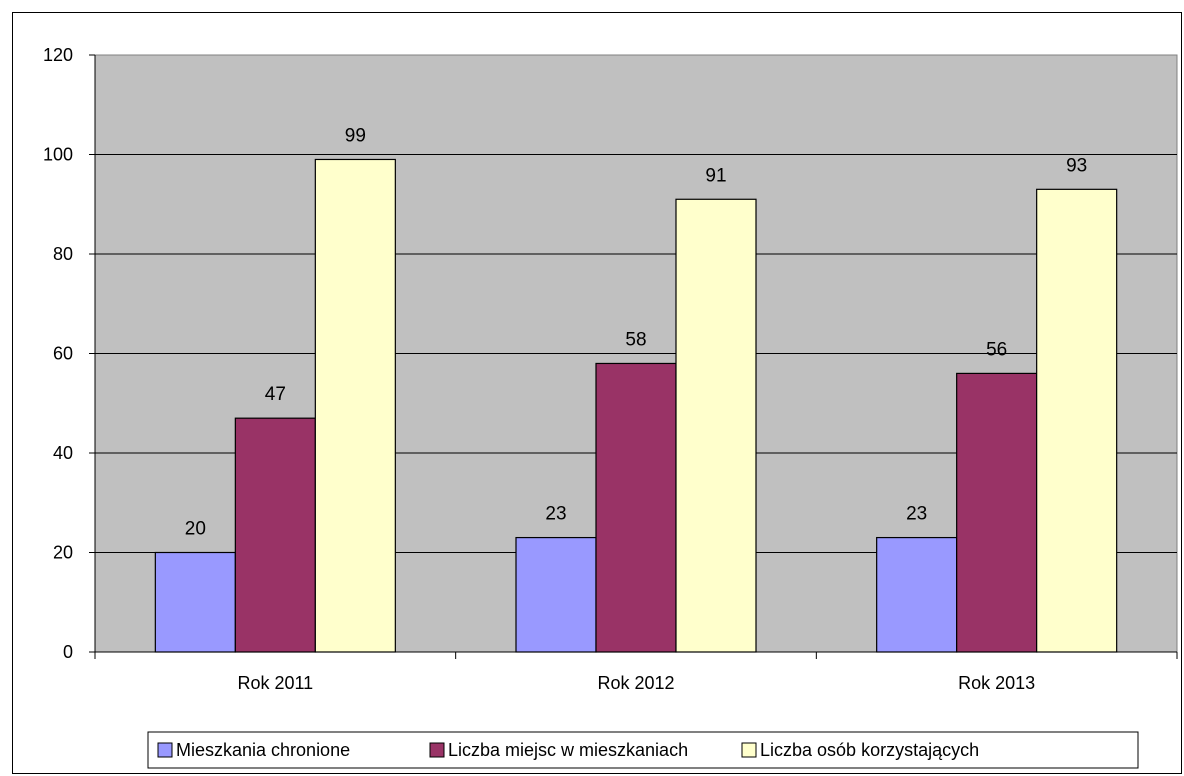 This screenshot has height=776, width=1184. What do you see at coordinates (635, 683) in the screenshot?
I see `x-category-label: Rok 2012` at bounding box center [635, 683].